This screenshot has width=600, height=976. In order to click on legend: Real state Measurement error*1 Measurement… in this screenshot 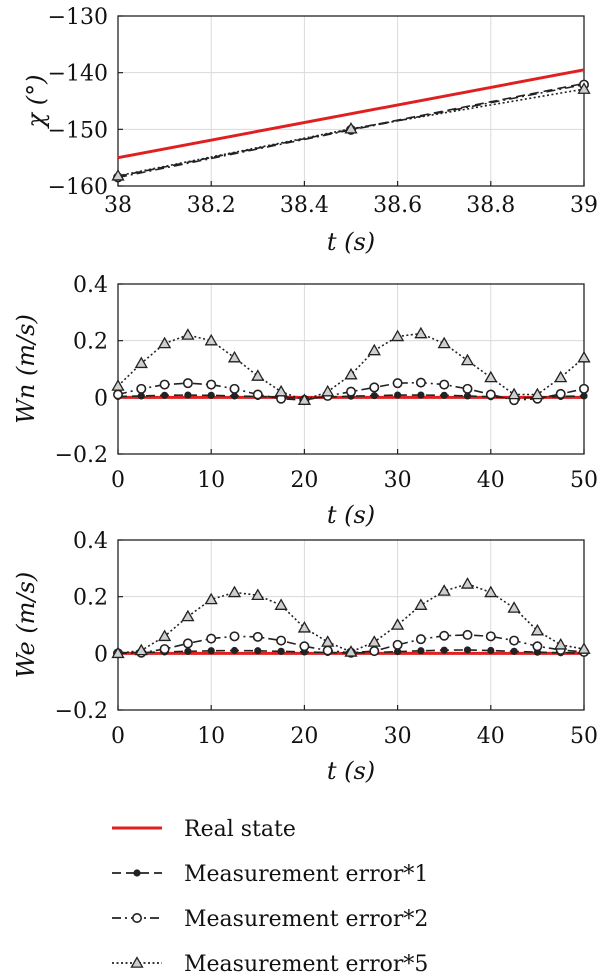, I will do `click(270, 896)`.